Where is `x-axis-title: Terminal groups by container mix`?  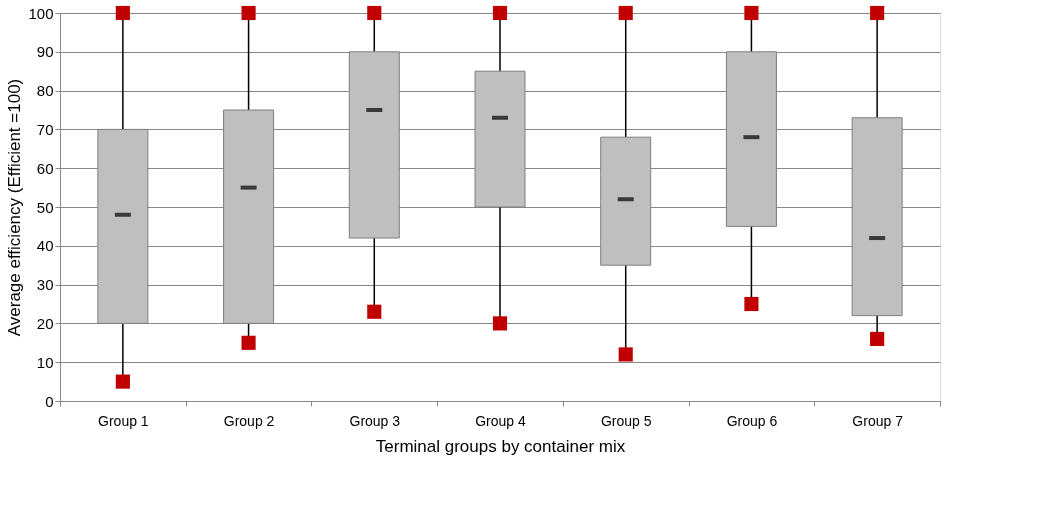
x-axis-title: Terminal groups by container mix is located at coordinates (500, 446).